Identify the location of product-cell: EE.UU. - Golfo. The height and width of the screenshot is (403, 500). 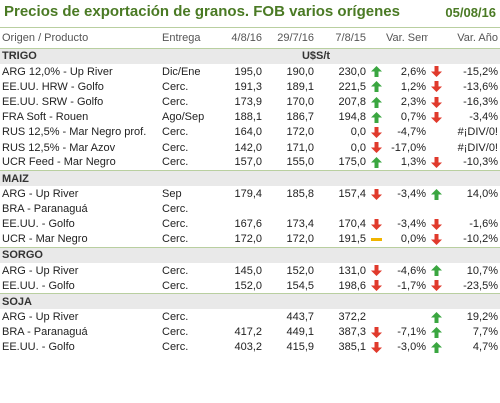
(38, 285).